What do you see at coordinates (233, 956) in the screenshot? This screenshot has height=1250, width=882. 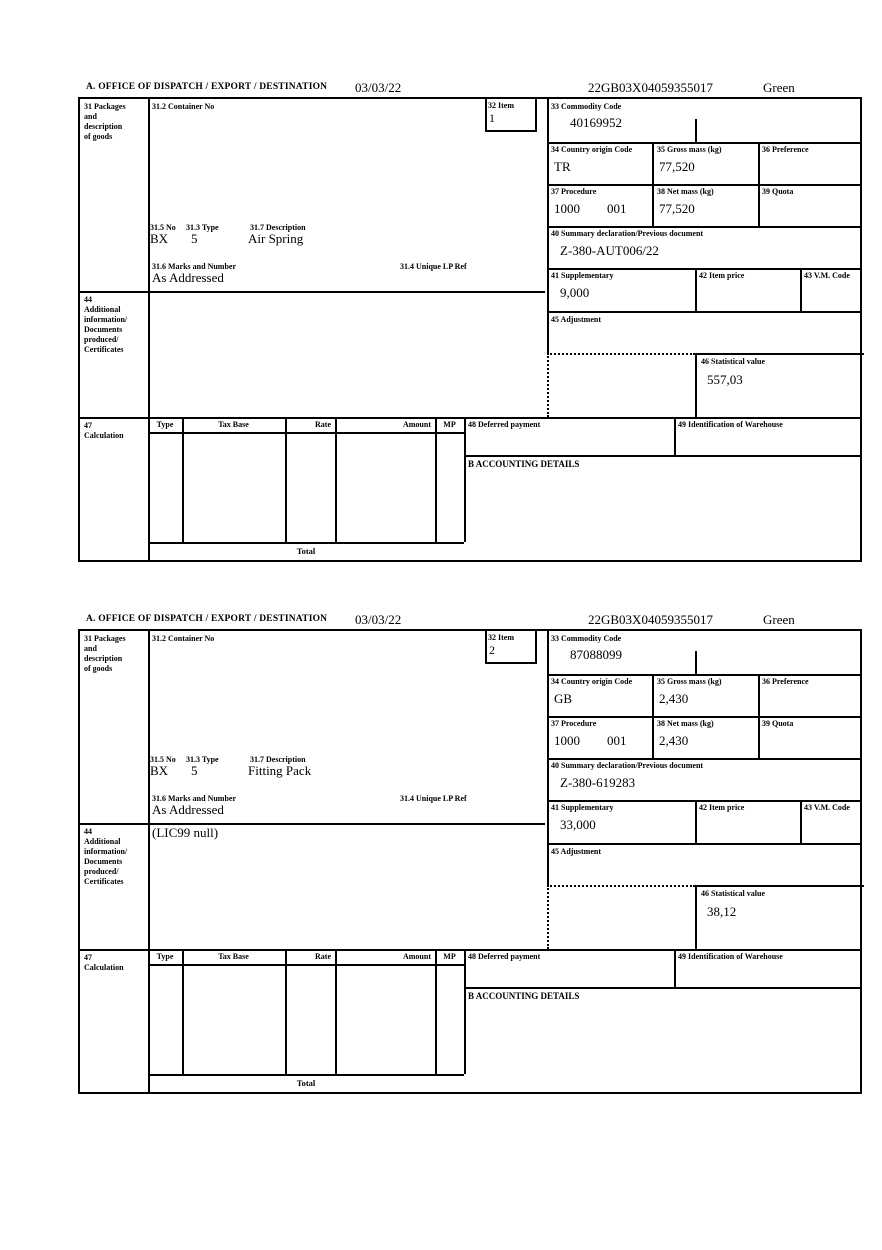 I see `tax-base-header: Tax Base` at bounding box center [233, 956].